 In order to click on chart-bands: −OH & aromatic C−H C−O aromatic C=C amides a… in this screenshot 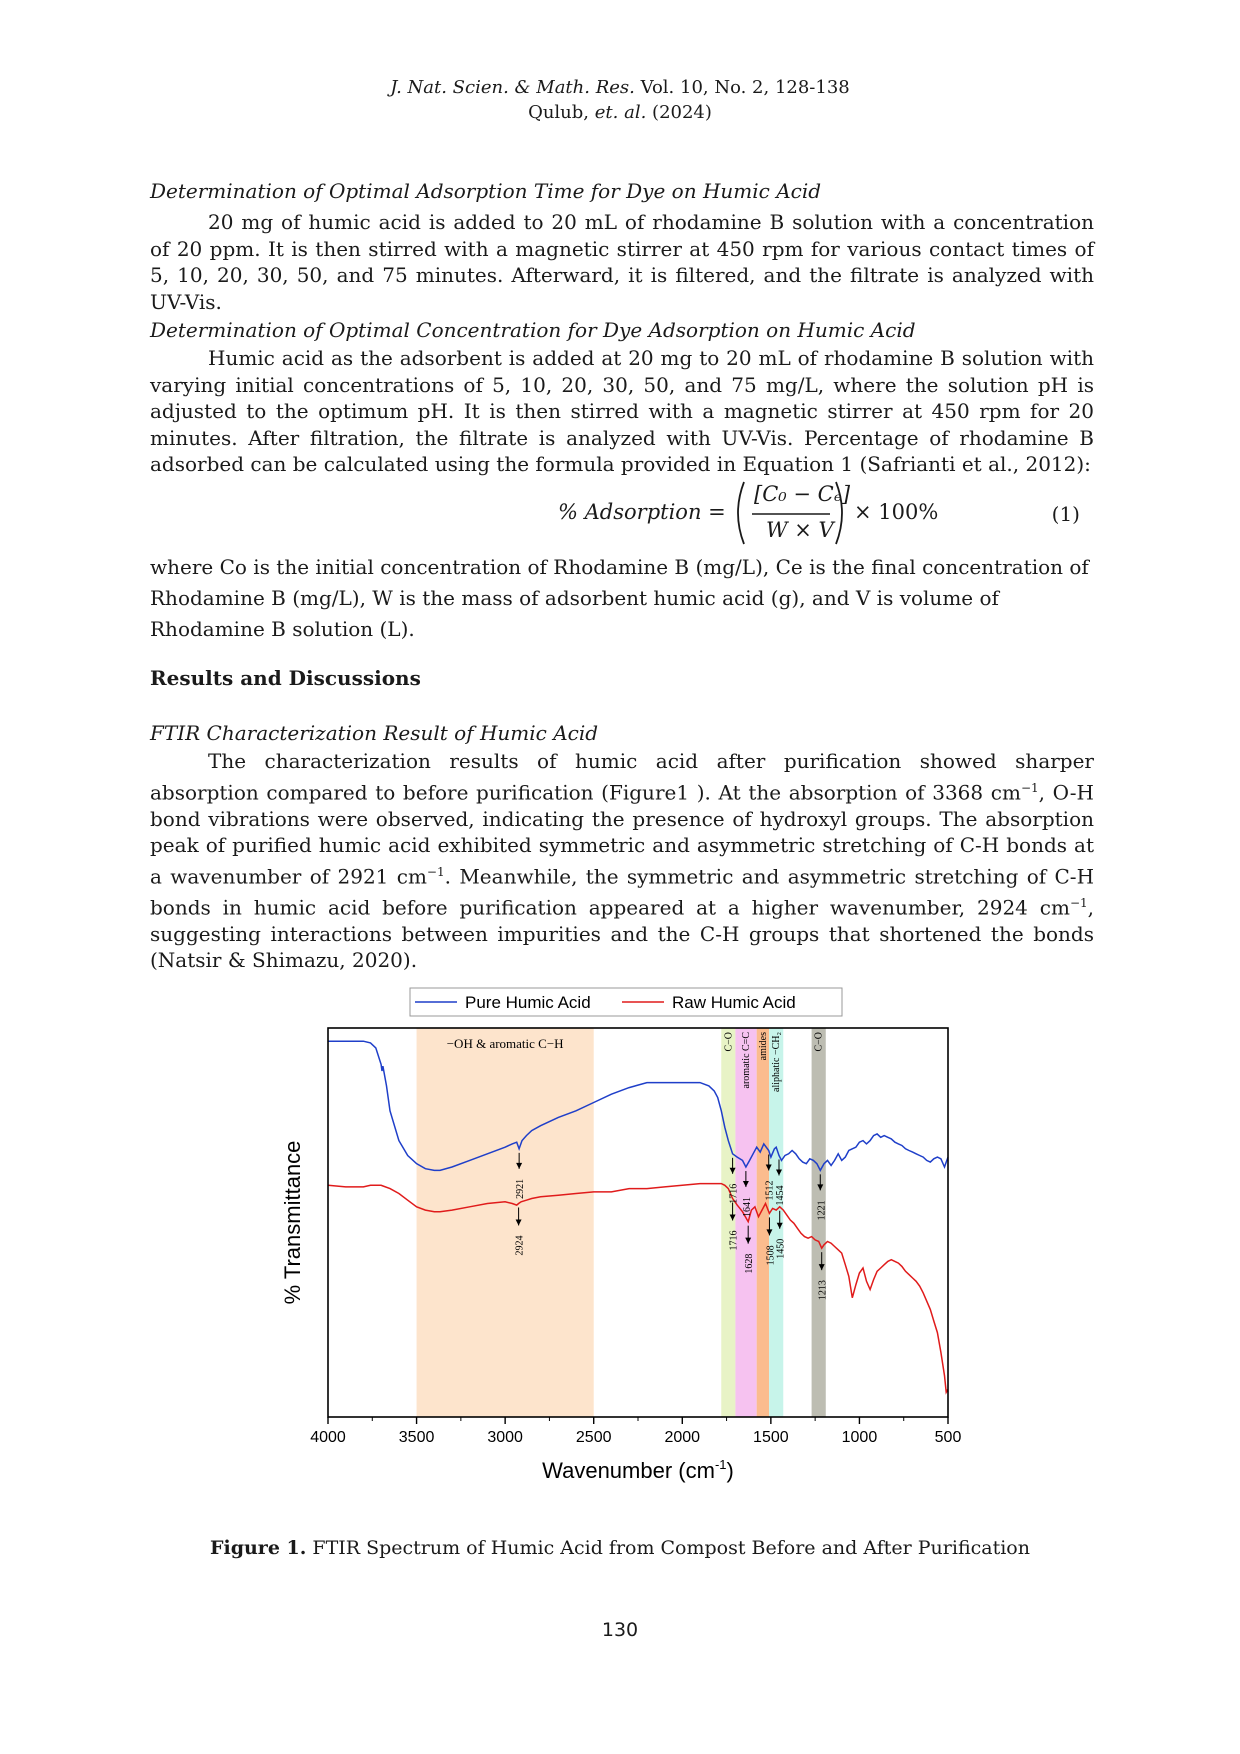, I will do `click(621, 1222)`.